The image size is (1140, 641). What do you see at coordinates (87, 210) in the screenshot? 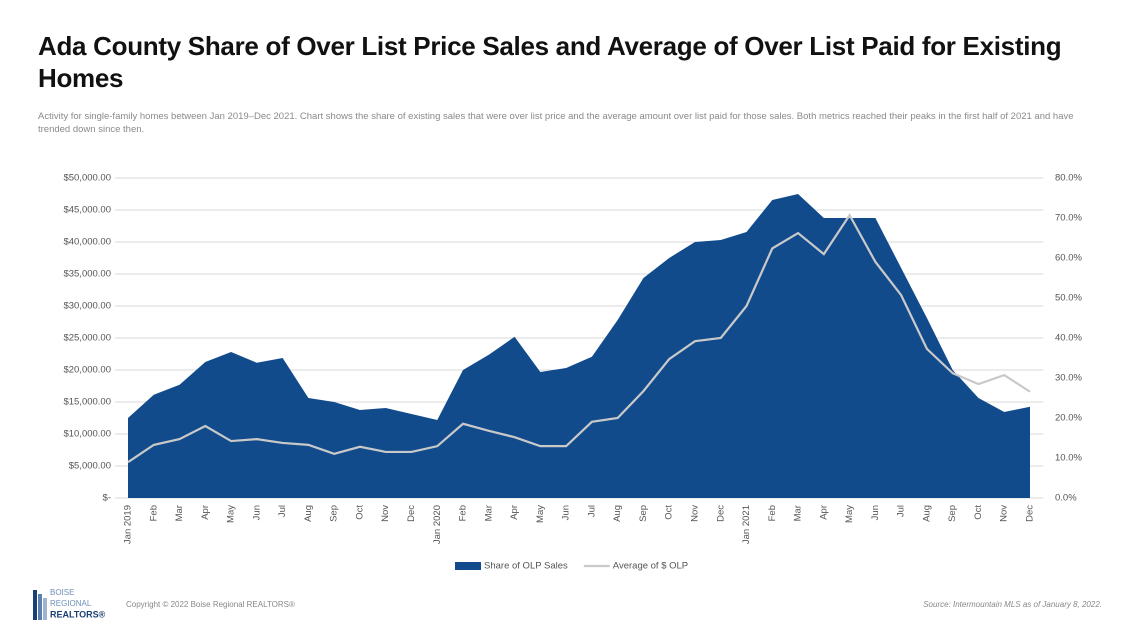
I see `y-tick-label: $45,000.00` at bounding box center [87, 210].